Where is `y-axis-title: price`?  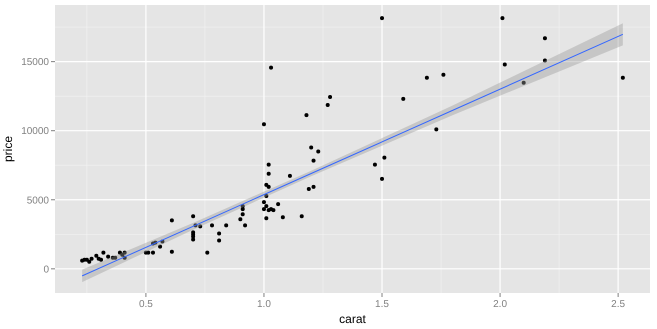 y-axis-title: price is located at coordinates (8, 149).